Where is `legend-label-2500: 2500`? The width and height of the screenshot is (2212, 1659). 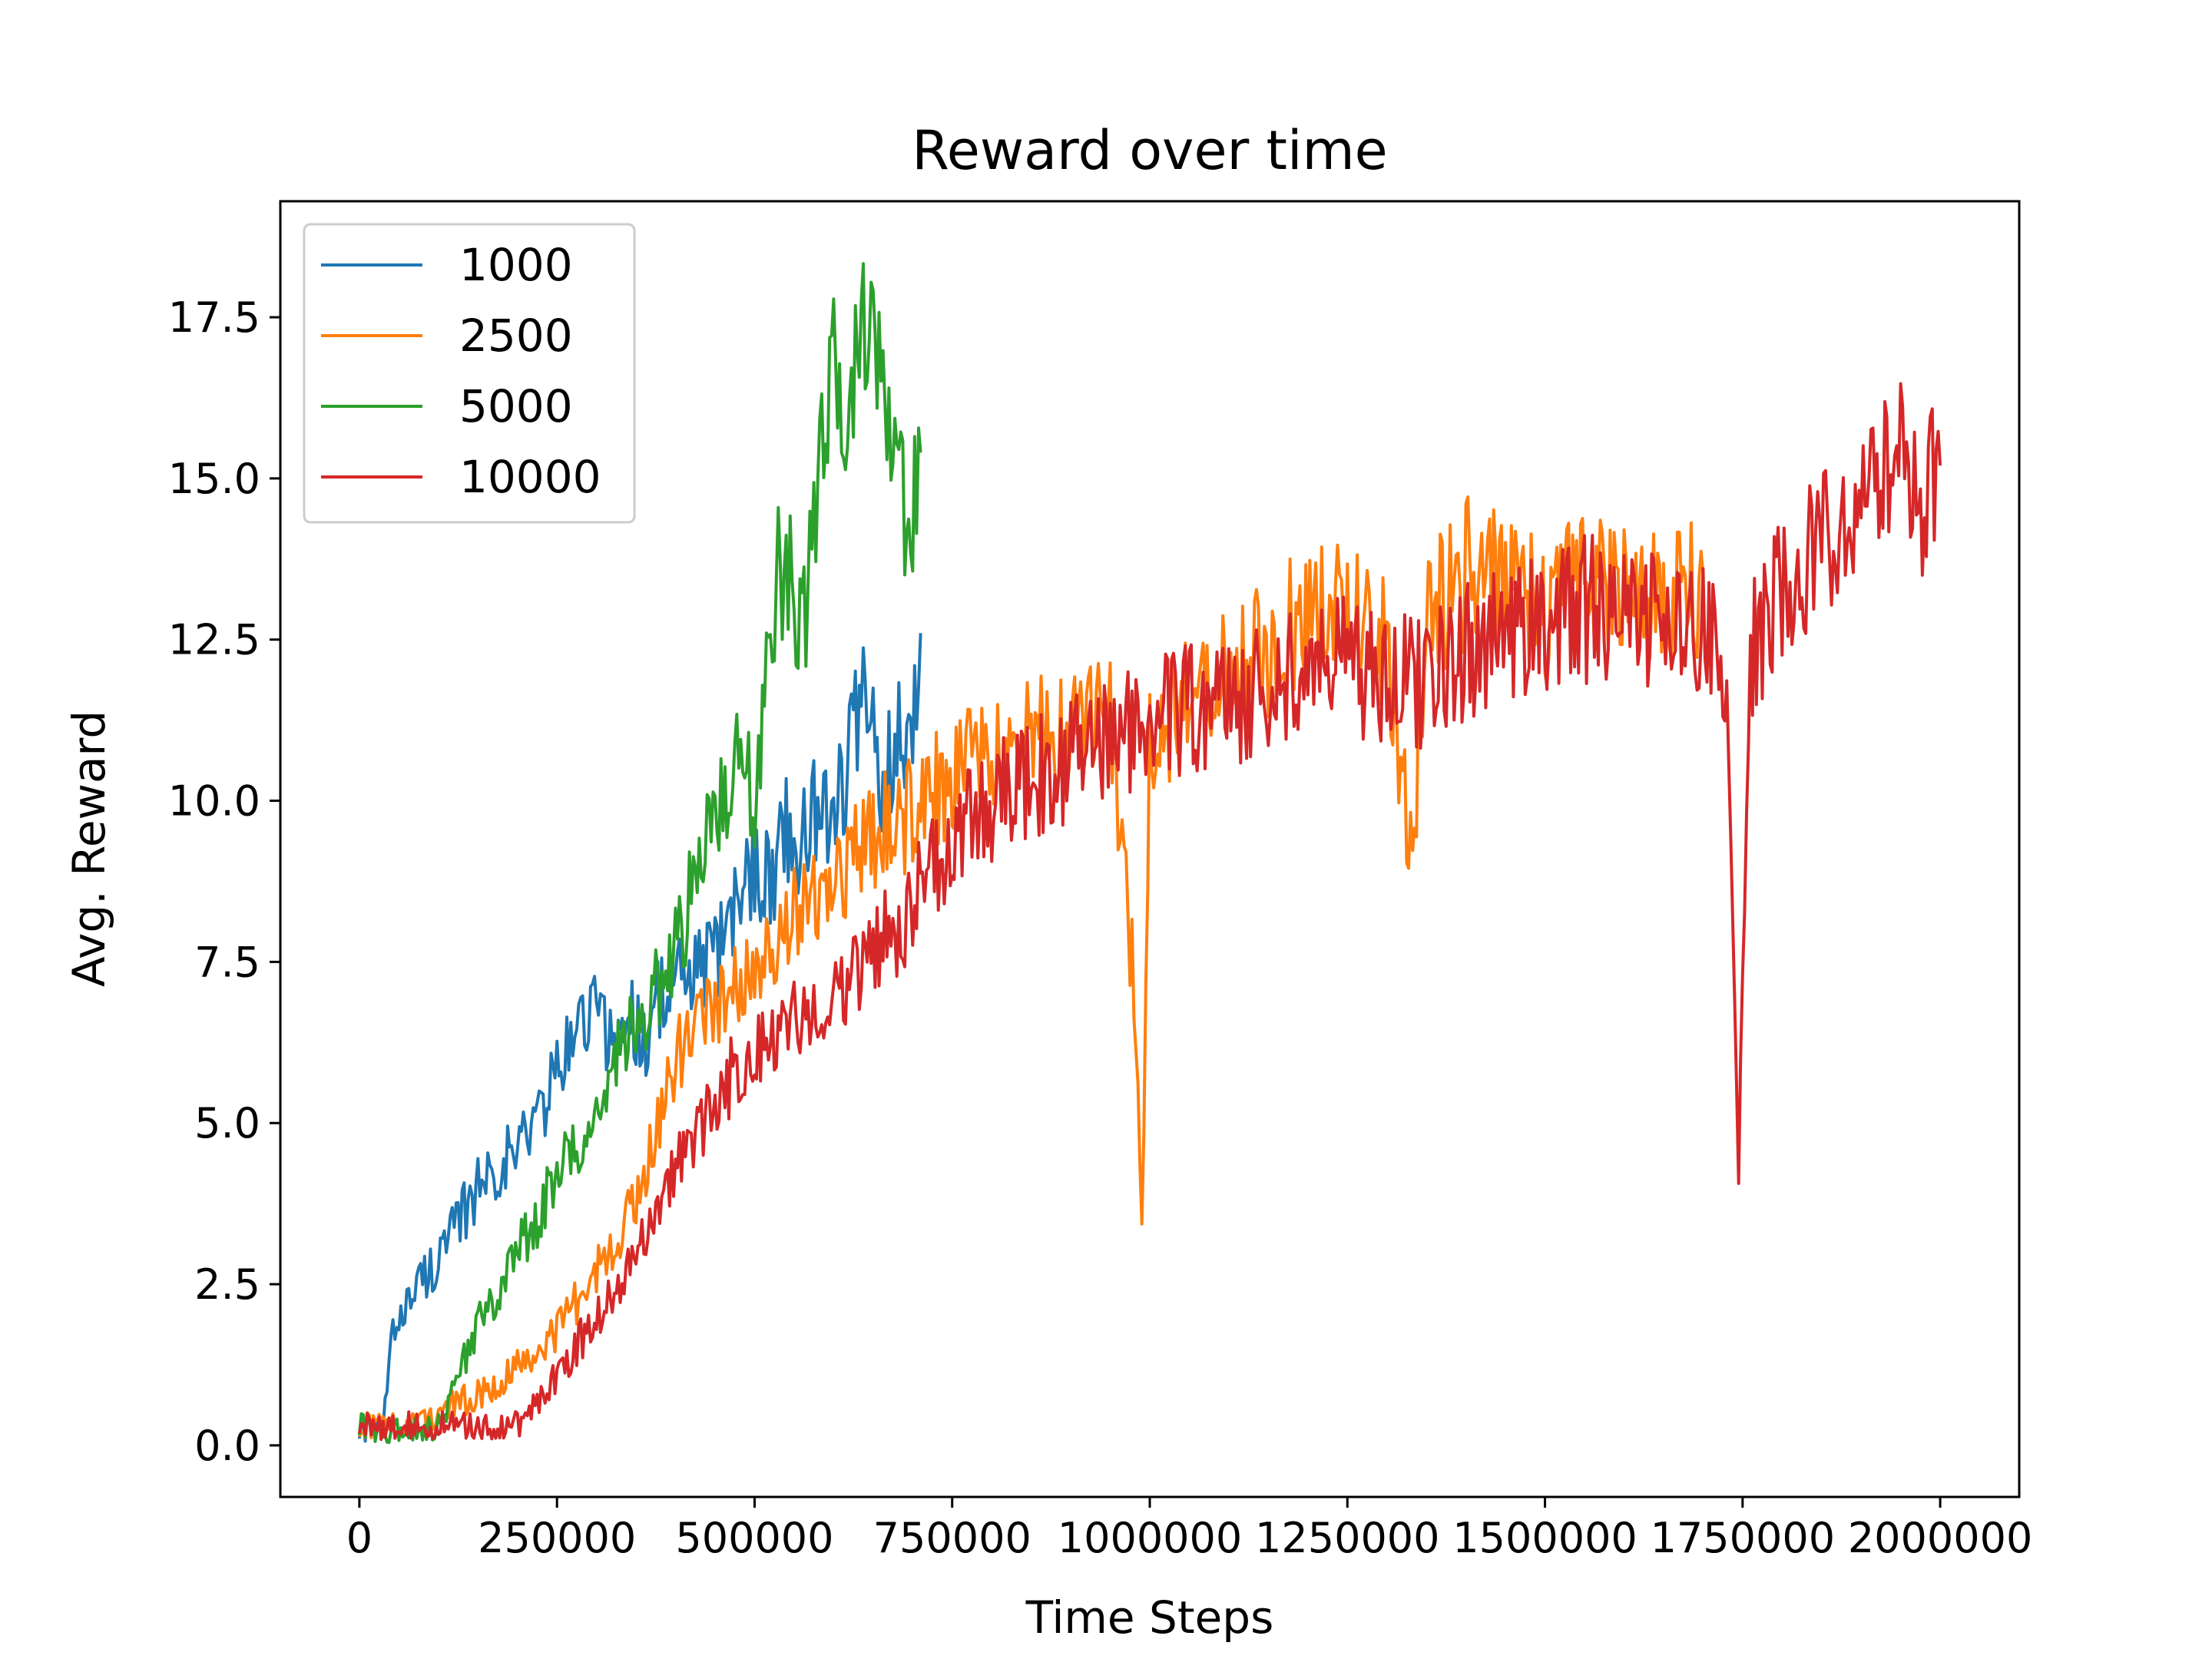 legend-label-2500: 2500 is located at coordinates (516, 336).